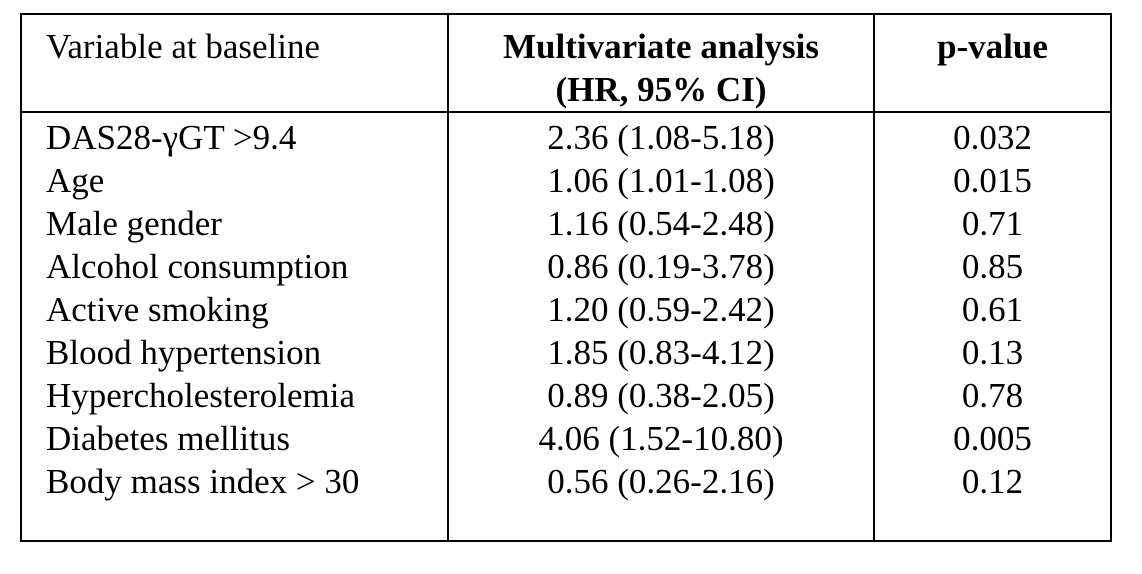 This screenshot has height=574, width=1142. I want to click on variable-cell: Active smoking, so click(157, 309).